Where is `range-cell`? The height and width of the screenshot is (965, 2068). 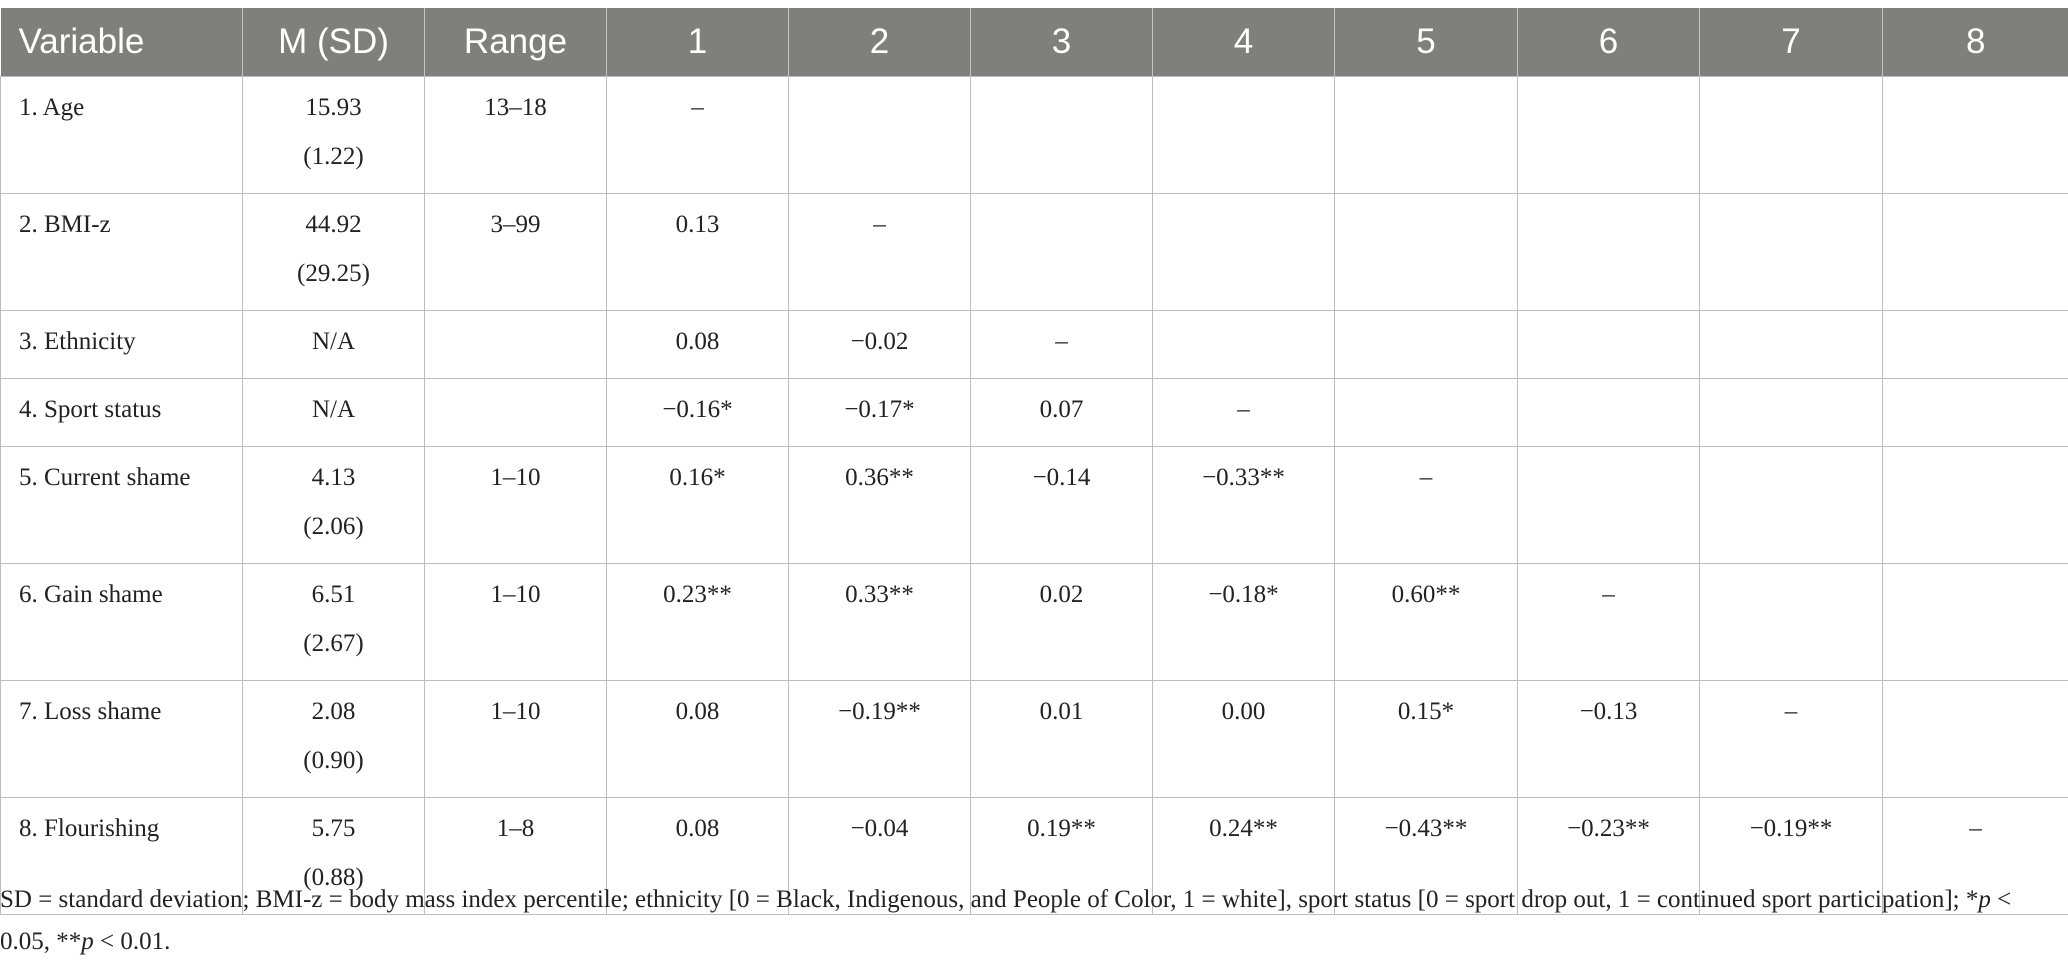
range-cell is located at coordinates (515, 412).